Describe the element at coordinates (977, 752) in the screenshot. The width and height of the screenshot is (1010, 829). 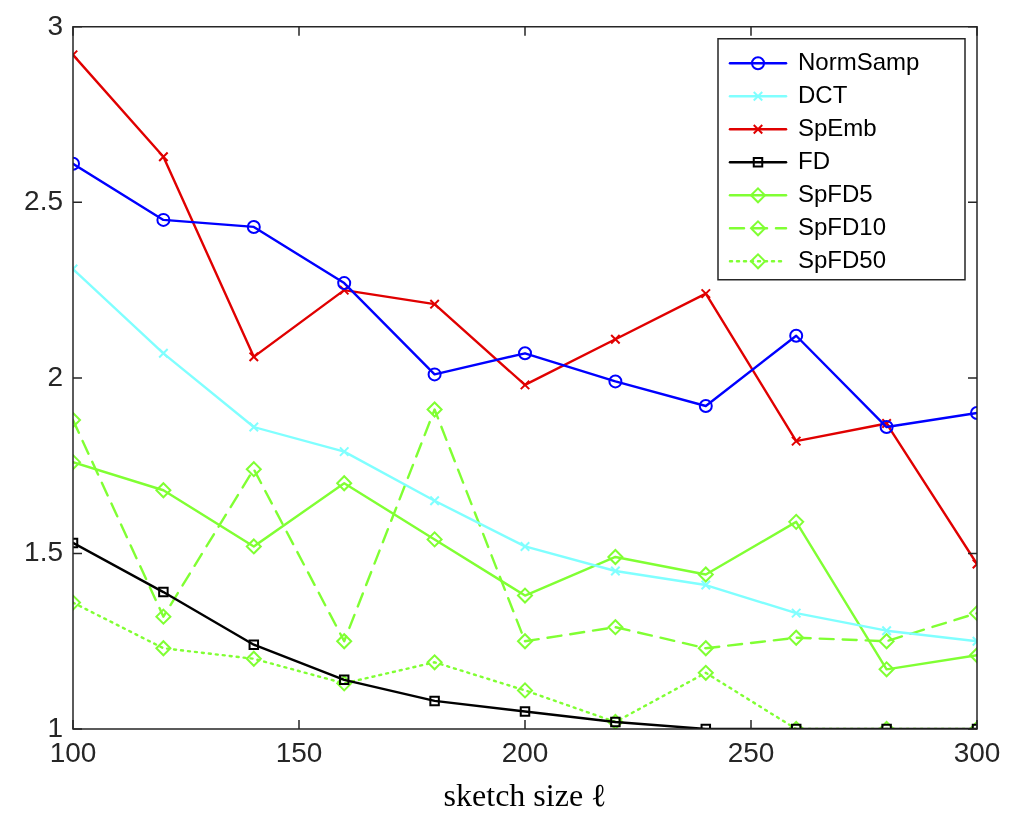
I see `x-tick-label: 300` at that location.